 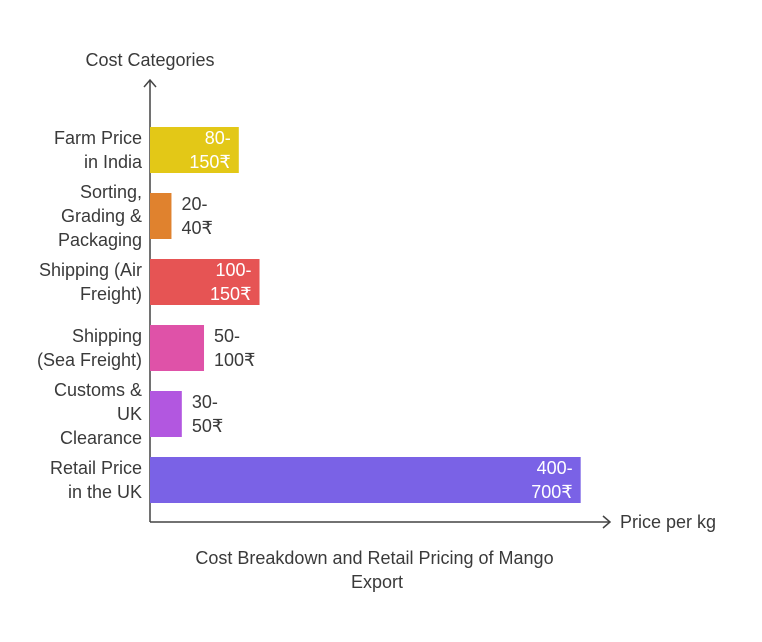 I want to click on category-label-2: Sorting, Grading & Packaging, so click(x=100, y=216).